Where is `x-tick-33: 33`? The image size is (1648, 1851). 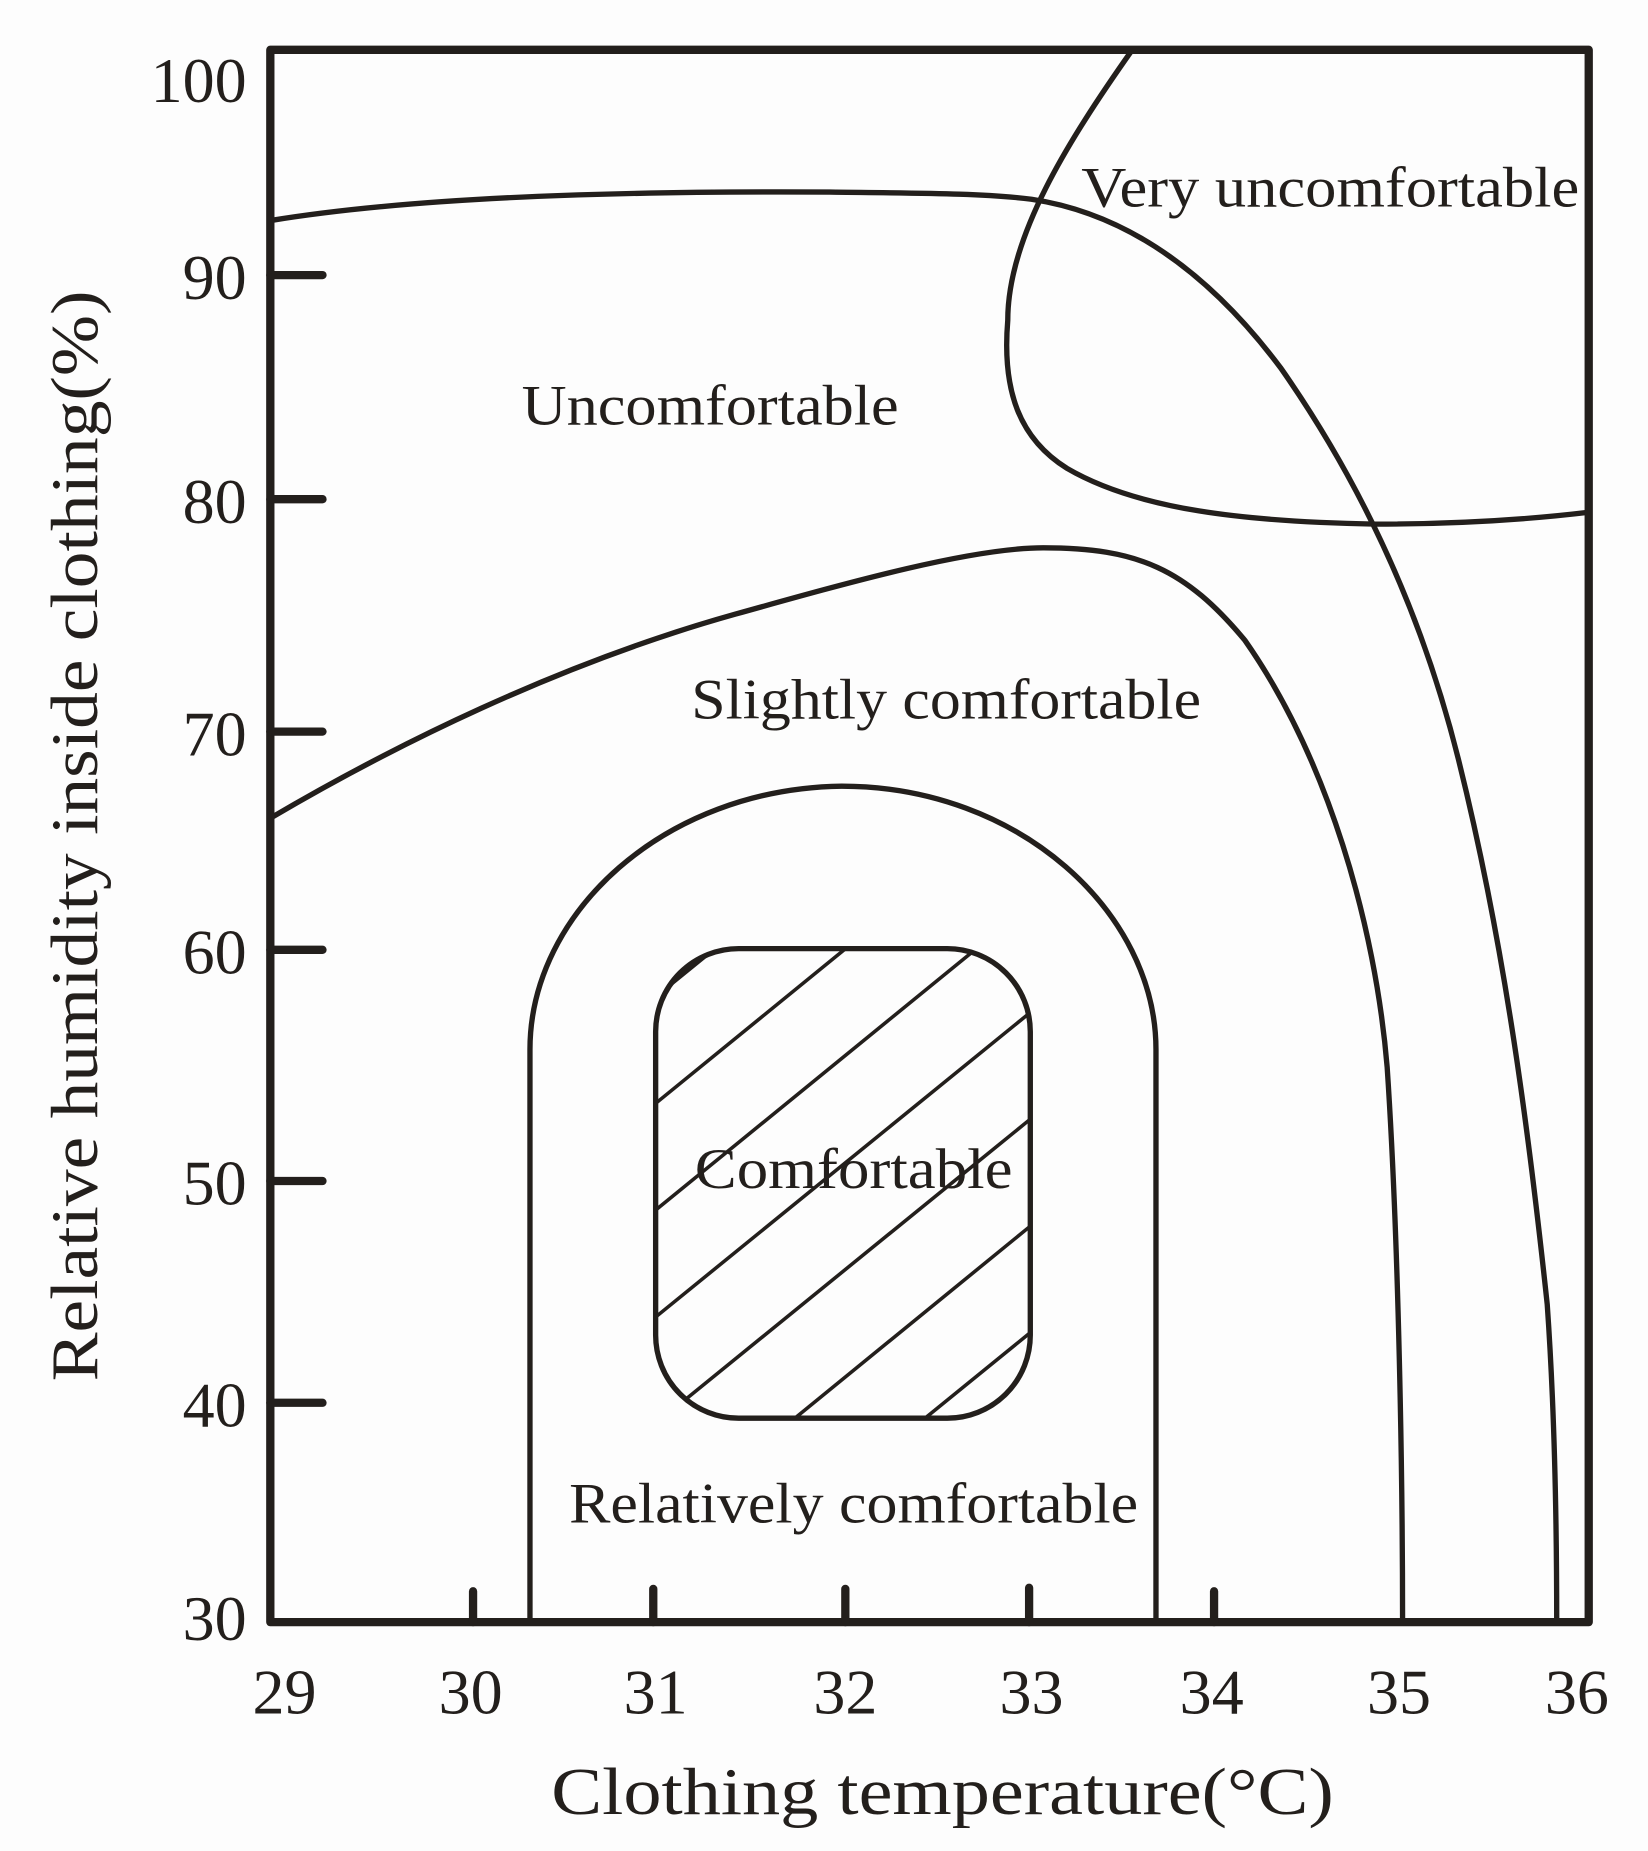
x-tick-33: 33 is located at coordinates (1031, 1691).